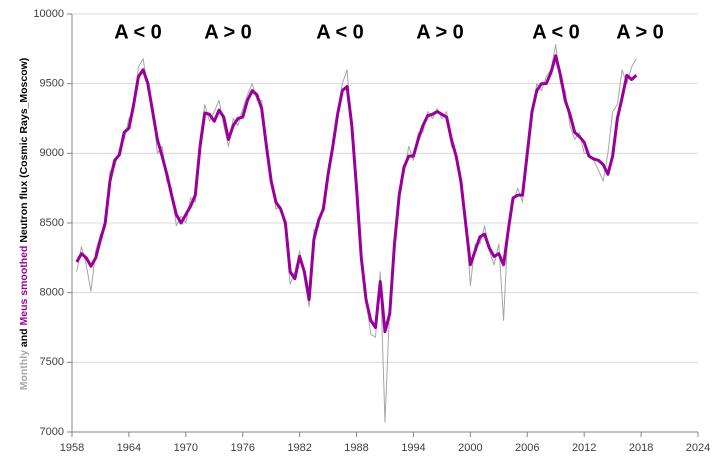 The width and height of the screenshot is (724, 461). Describe the element at coordinates (527, 448) in the screenshot. I see `x-tick-label: 2006` at that location.